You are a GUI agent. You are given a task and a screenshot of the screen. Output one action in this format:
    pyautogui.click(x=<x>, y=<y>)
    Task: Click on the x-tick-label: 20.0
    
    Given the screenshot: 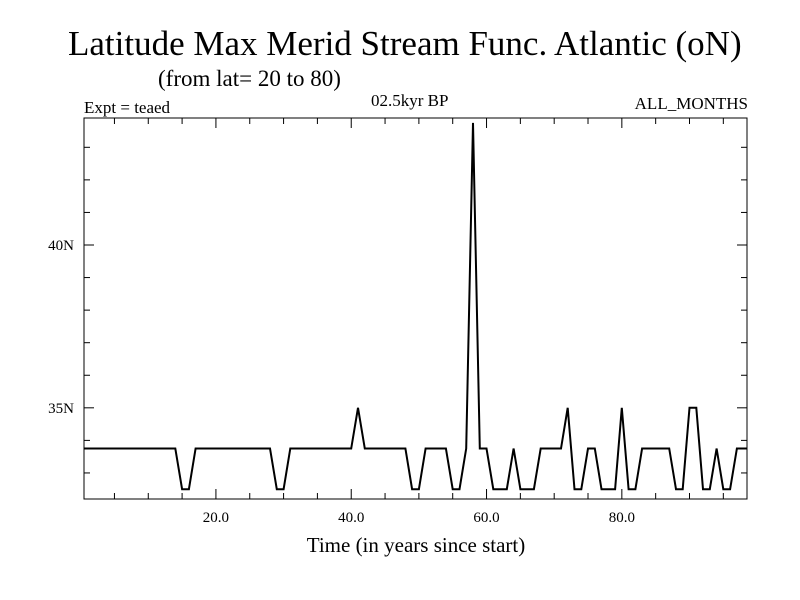 What is the action you would take?
    pyautogui.click(x=216, y=518)
    